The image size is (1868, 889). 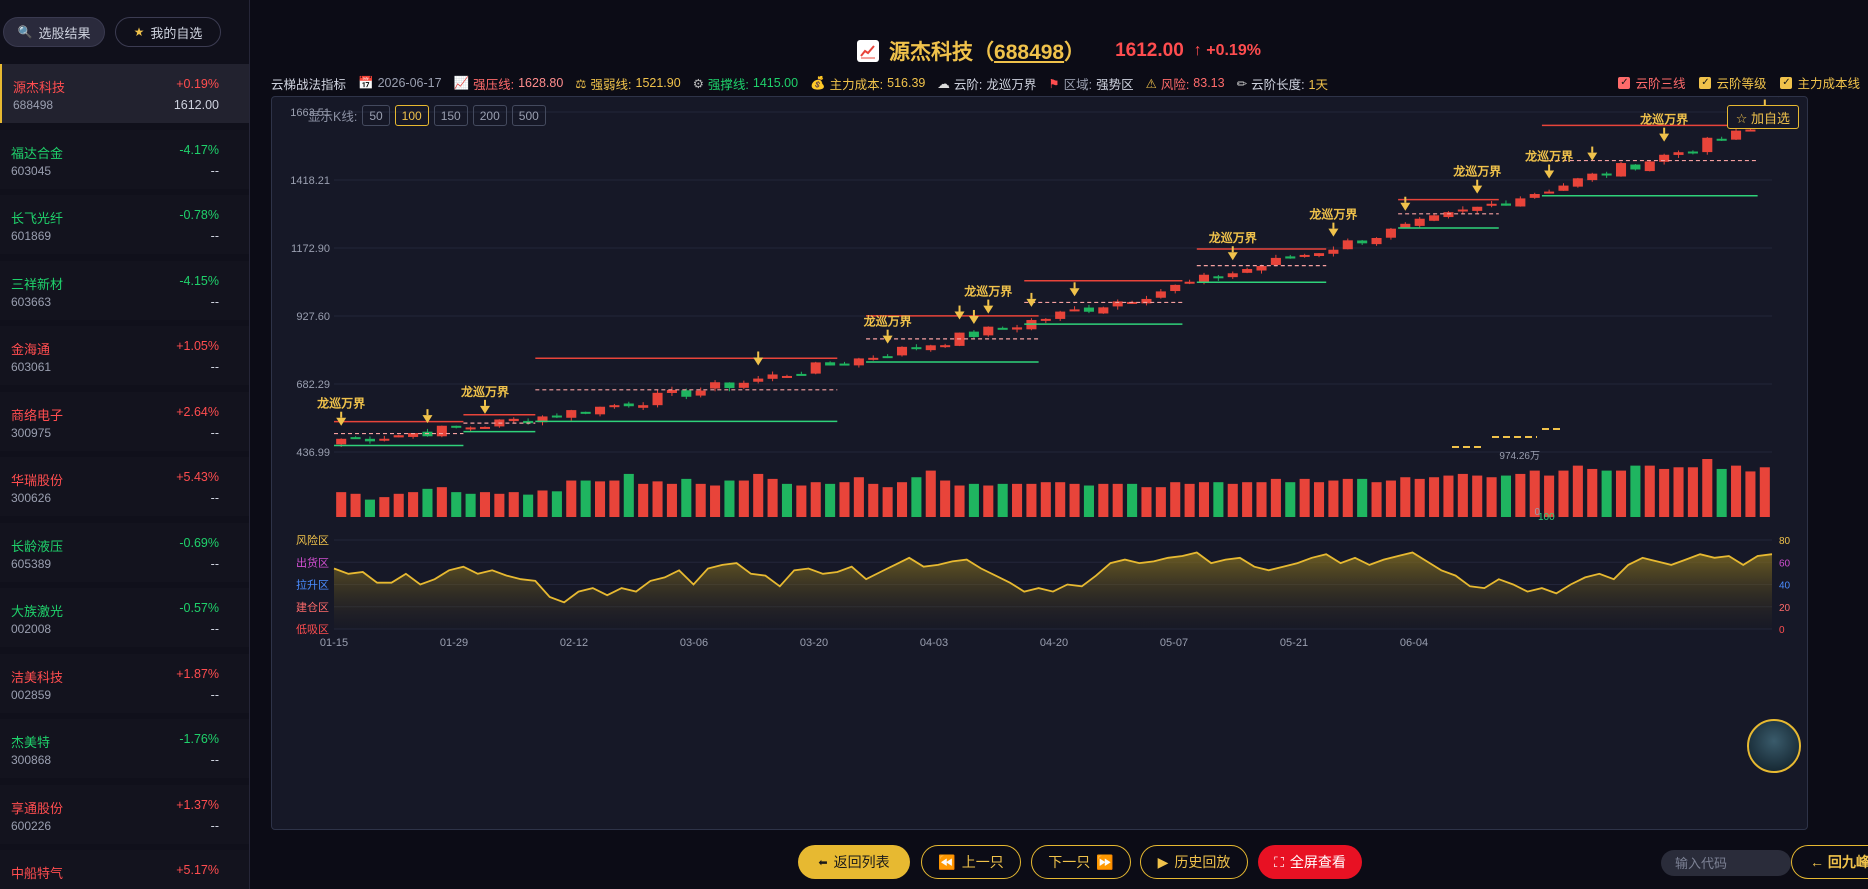 I want to click on kline-option-500: 500, so click(x=528, y=115).